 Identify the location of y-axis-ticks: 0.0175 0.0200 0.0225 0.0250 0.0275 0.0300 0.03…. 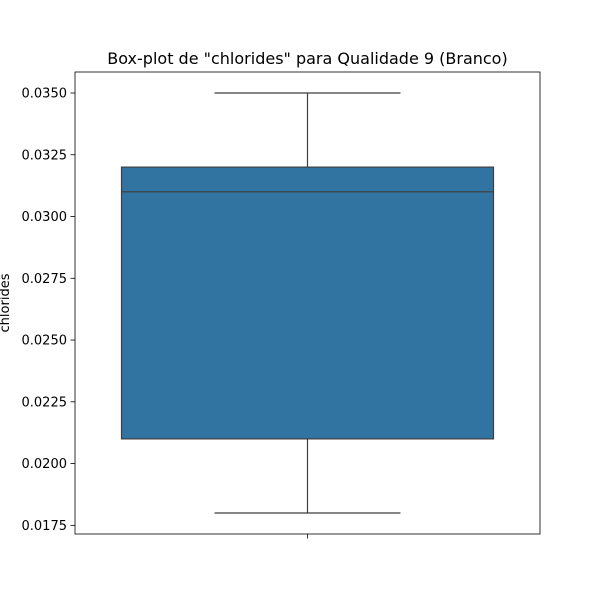
(48, 310).